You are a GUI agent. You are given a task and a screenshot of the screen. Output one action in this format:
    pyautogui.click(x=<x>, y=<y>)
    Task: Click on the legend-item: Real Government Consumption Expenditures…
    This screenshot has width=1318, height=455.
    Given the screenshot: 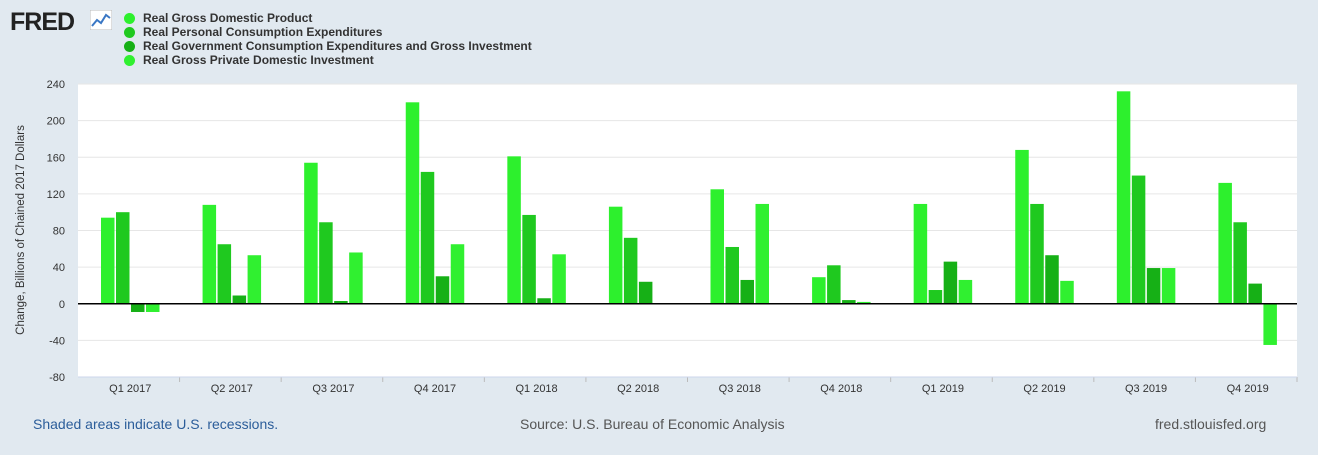 What is the action you would take?
    pyautogui.click(x=328, y=46)
    